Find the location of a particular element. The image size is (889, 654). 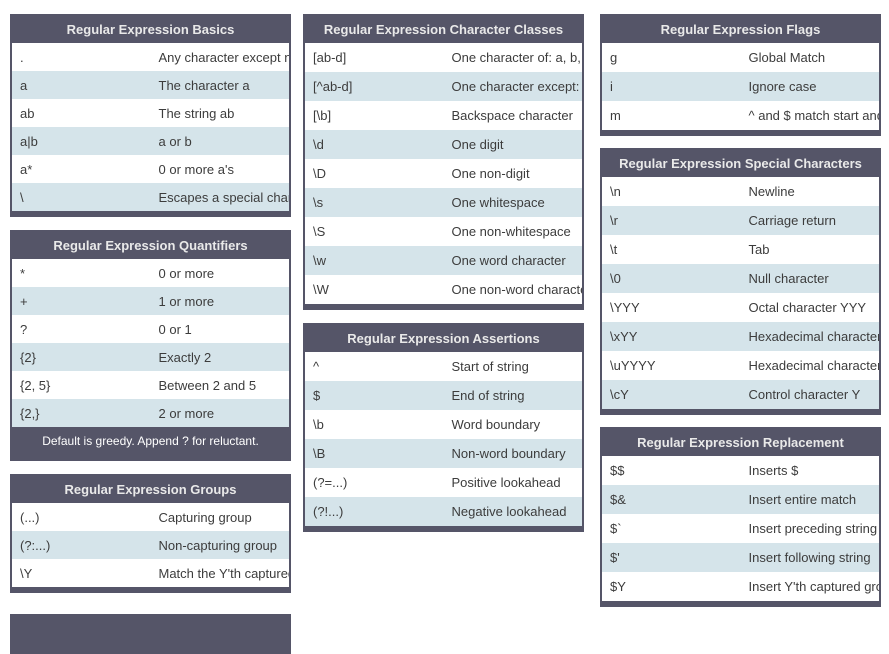

description-cell: Insert entire match is located at coordinates (810, 499).